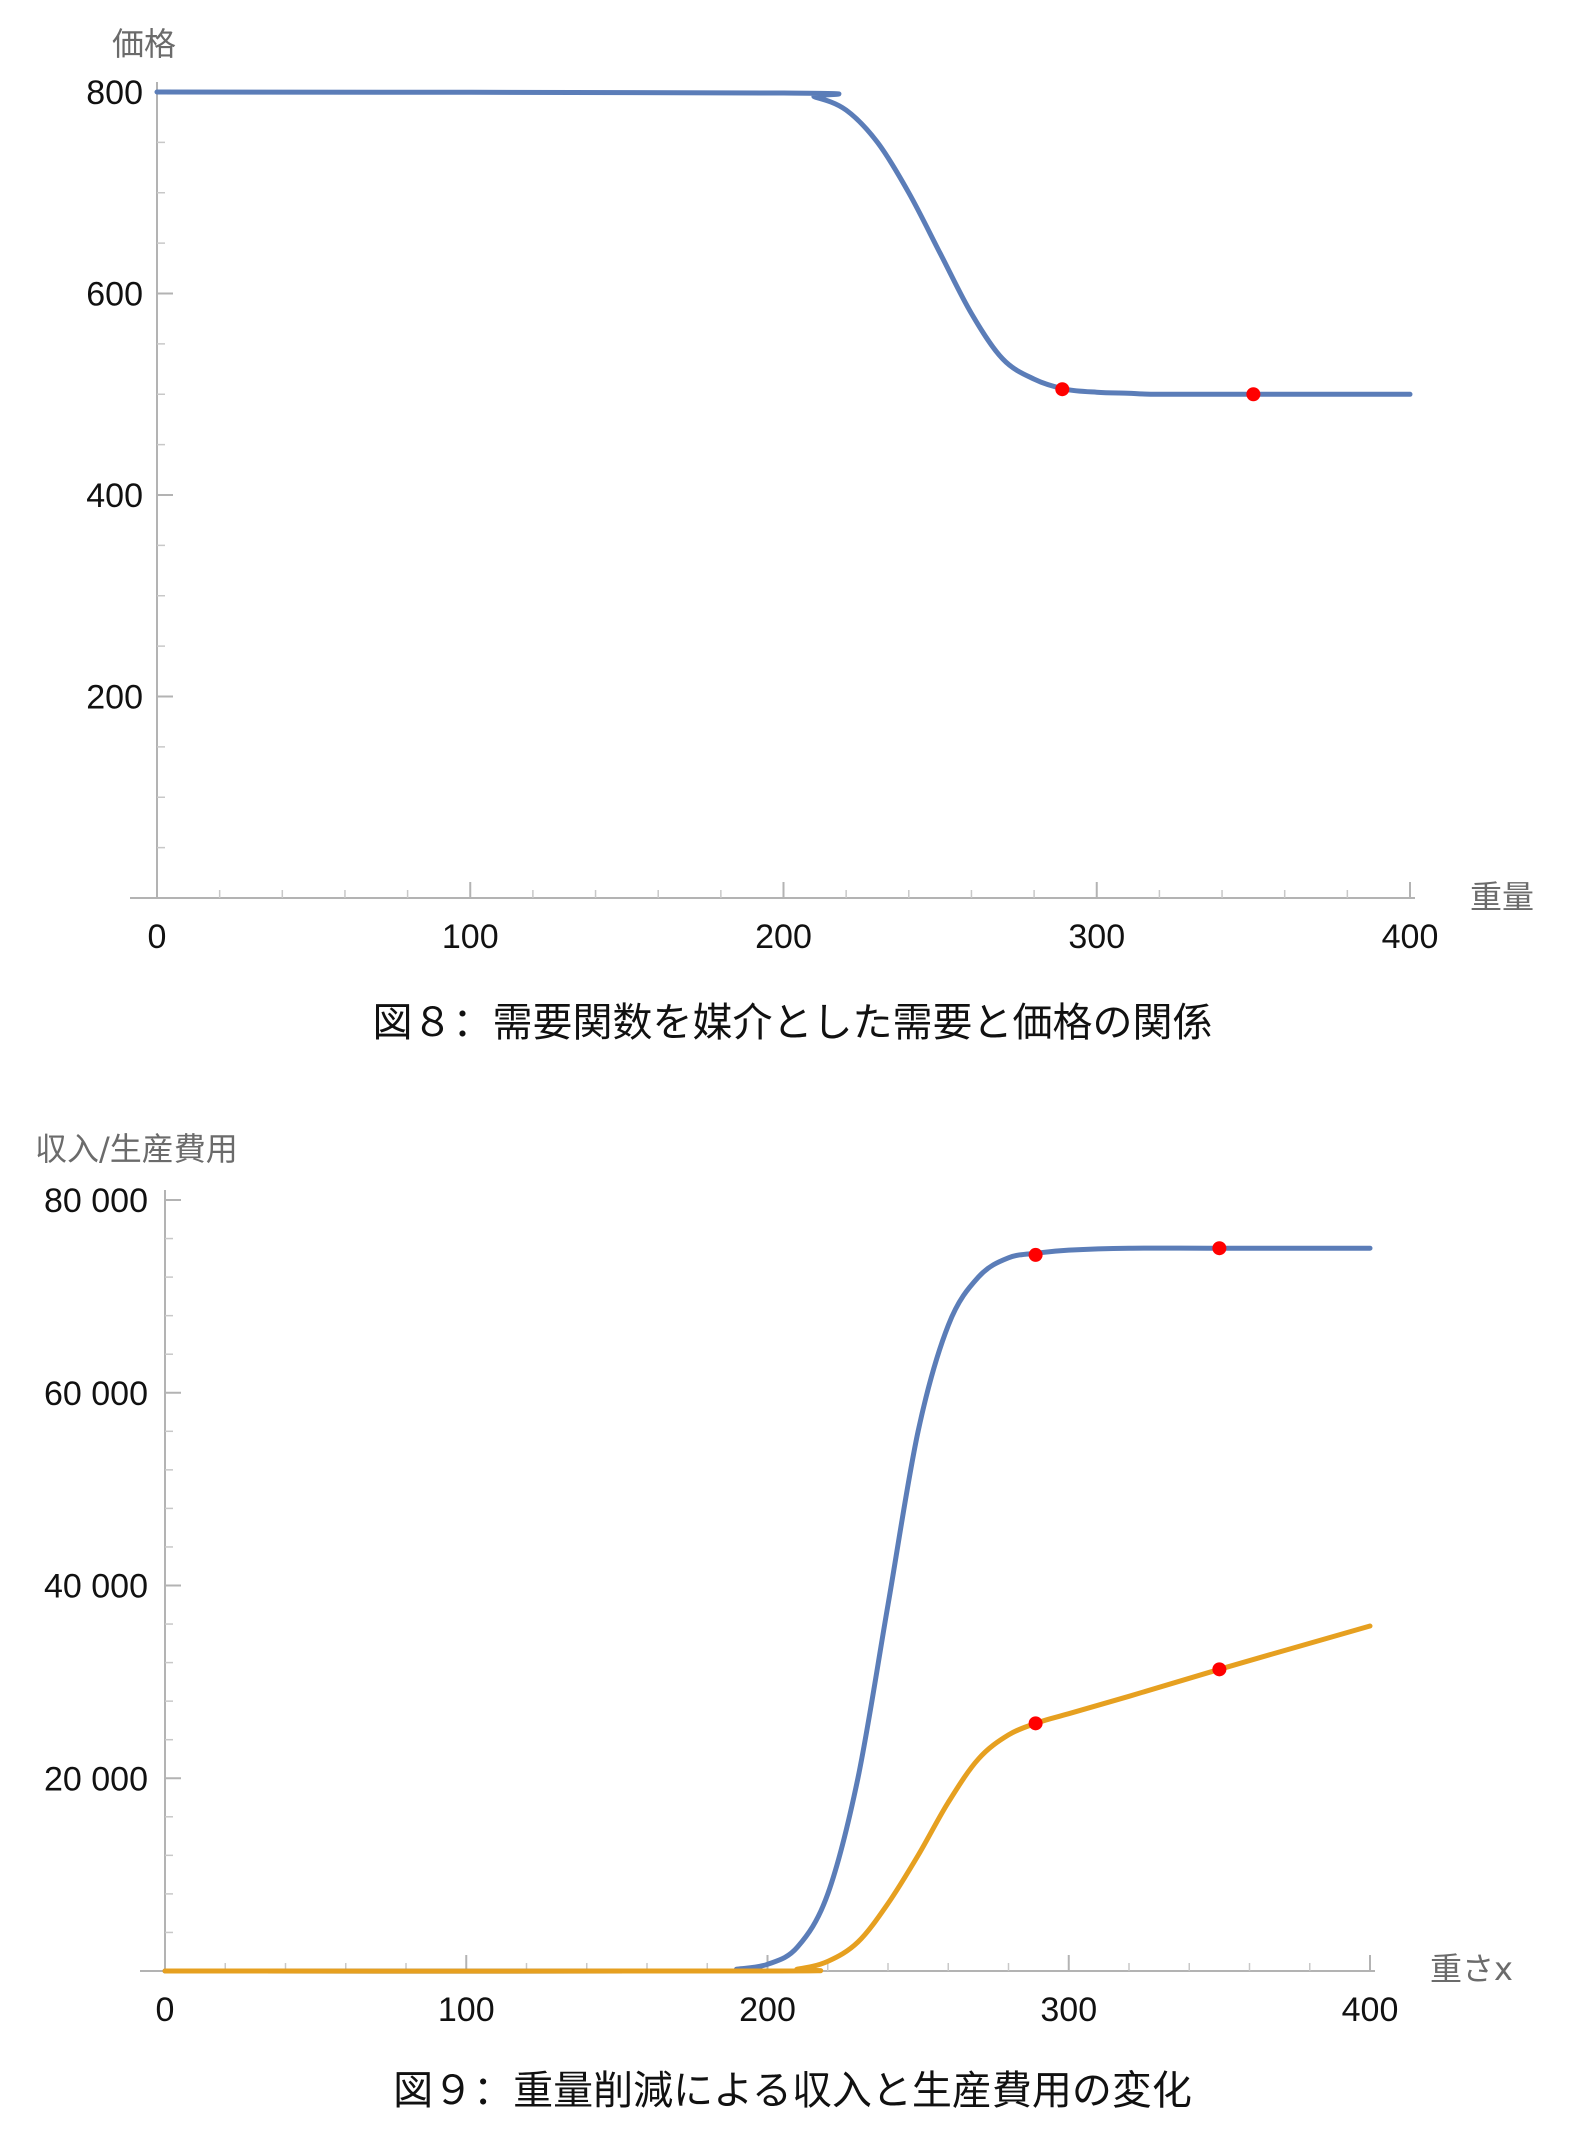 Image resolution: width=1585 pixels, height=2147 pixels. Describe the element at coordinates (144, 44) in the screenshot. I see `y-axis-title: 価格` at that location.